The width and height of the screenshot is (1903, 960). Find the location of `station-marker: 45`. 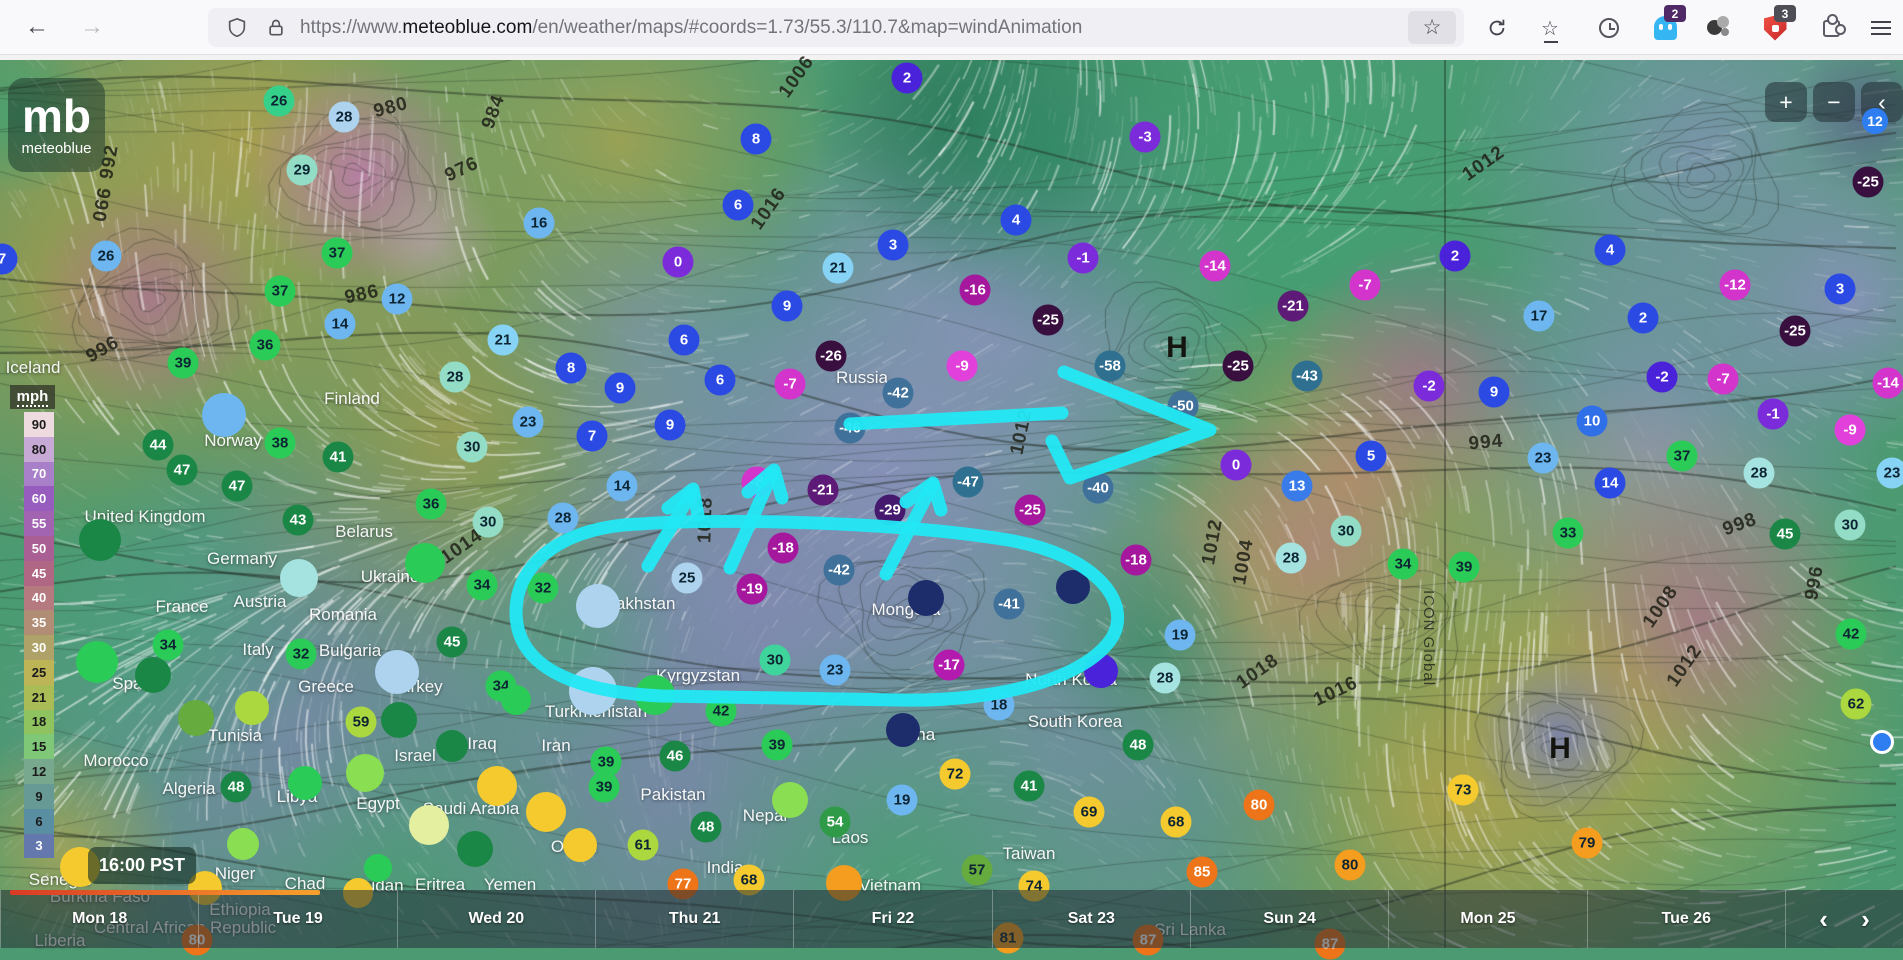

station-marker: 45 is located at coordinates (1785, 534).